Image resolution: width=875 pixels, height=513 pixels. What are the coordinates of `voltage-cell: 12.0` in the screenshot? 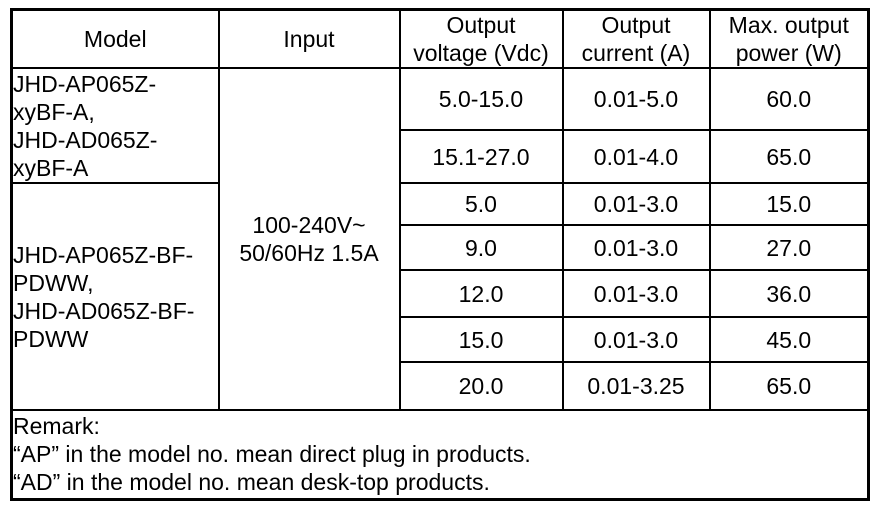 It's located at (481, 293).